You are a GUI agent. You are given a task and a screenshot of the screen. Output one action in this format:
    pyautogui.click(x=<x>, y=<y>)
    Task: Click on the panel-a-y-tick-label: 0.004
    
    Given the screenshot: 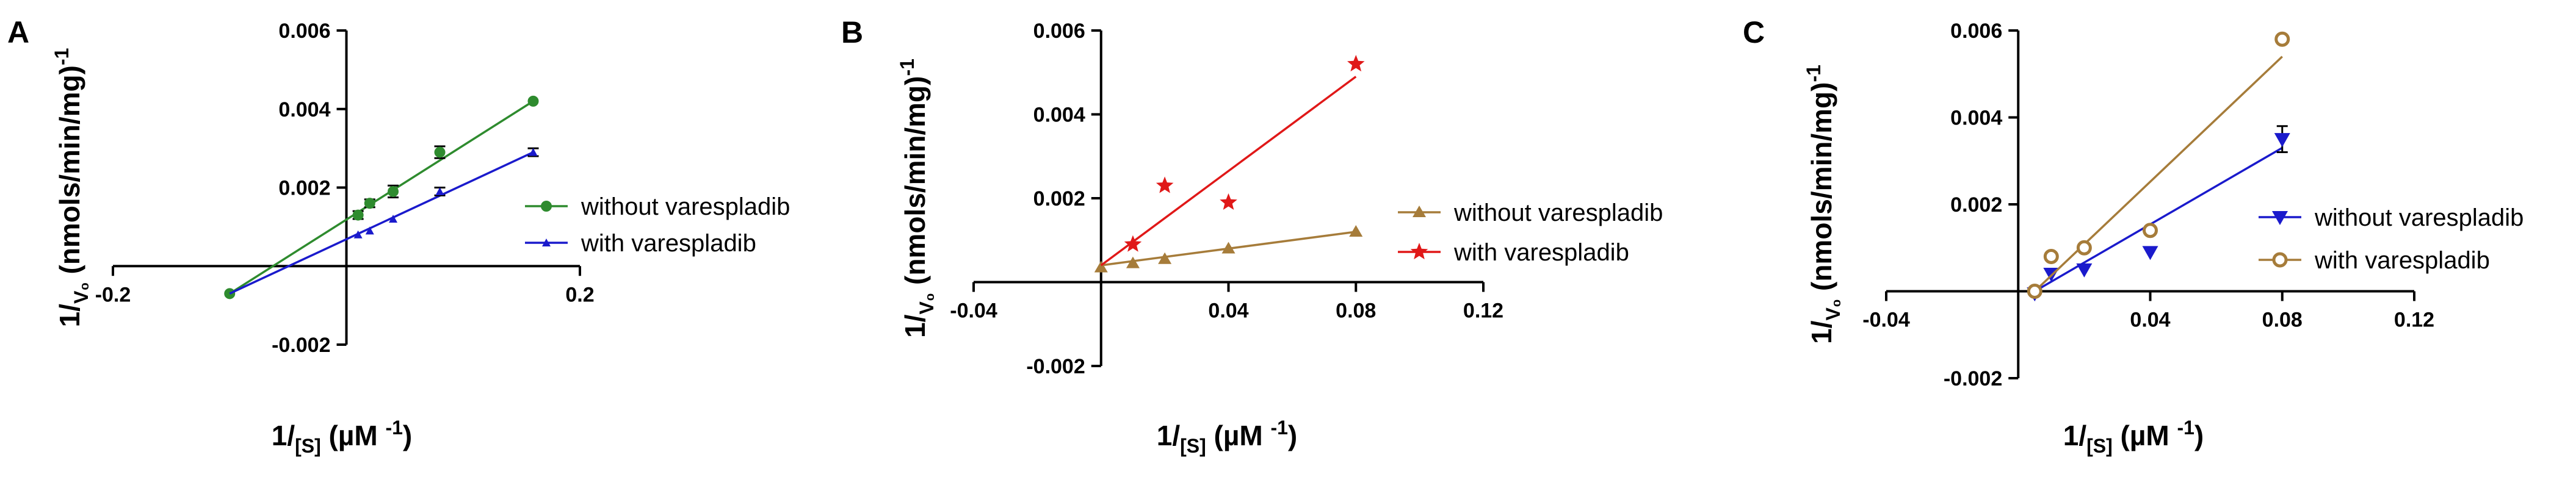 What is the action you would take?
    pyautogui.click(x=304, y=109)
    